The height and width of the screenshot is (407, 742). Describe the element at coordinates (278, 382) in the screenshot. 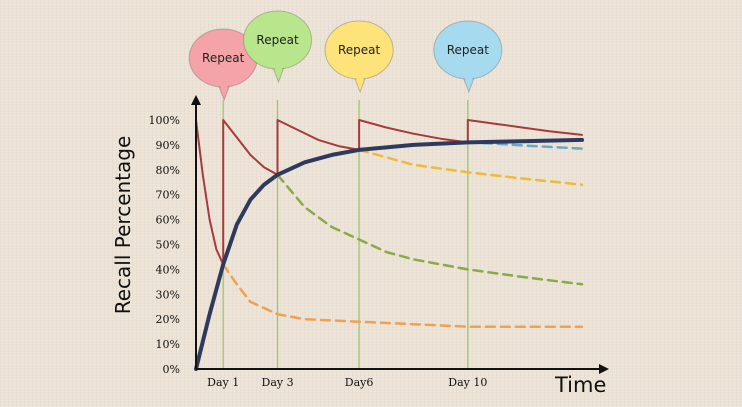

I see `x-tick-label: Day 3` at that location.